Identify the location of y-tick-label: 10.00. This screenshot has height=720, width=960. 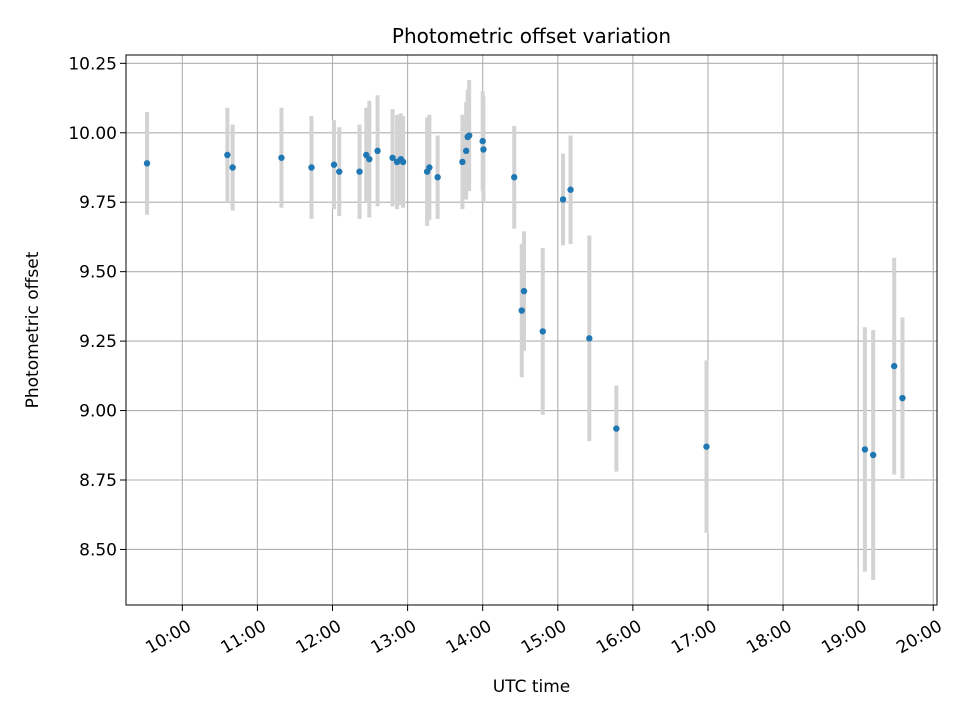
(92, 134).